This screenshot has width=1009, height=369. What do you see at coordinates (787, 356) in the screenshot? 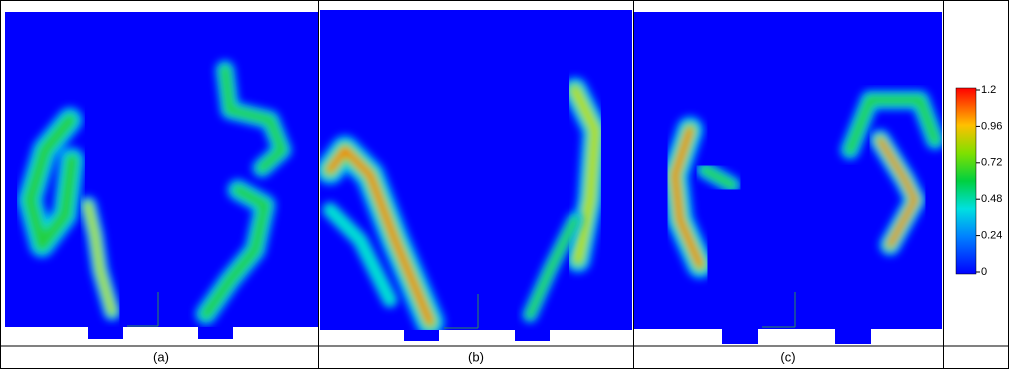
I see `panel-label: (c)` at bounding box center [787, 356].